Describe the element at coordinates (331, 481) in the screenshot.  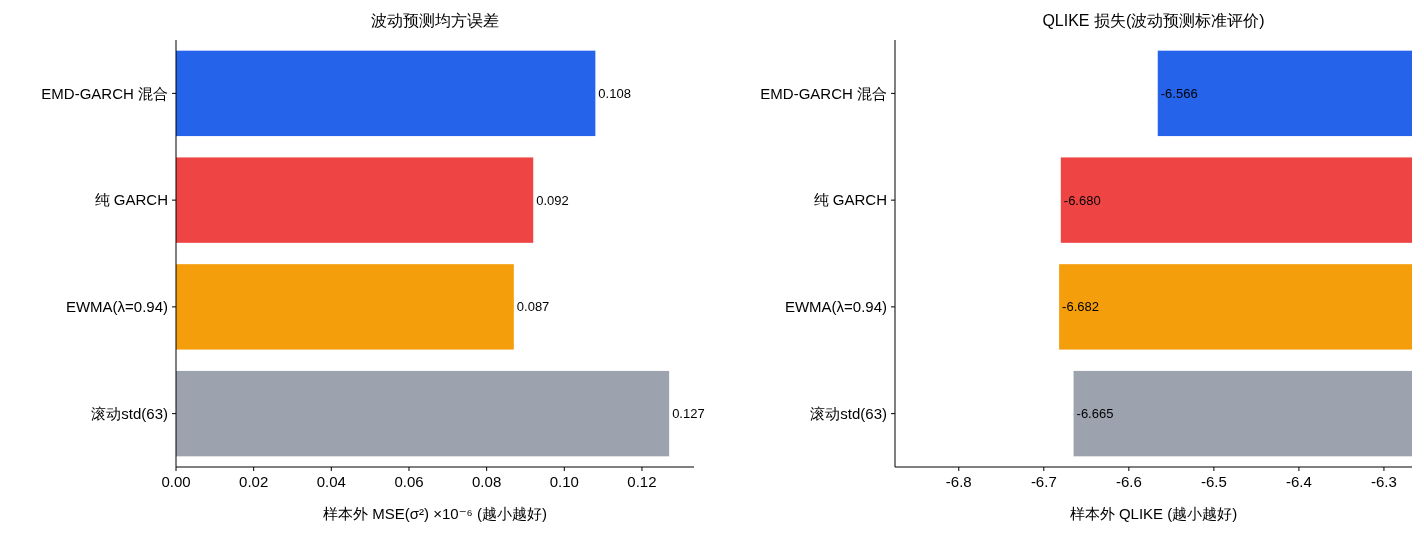
I see `x-tick-label: 0.04` at that location.